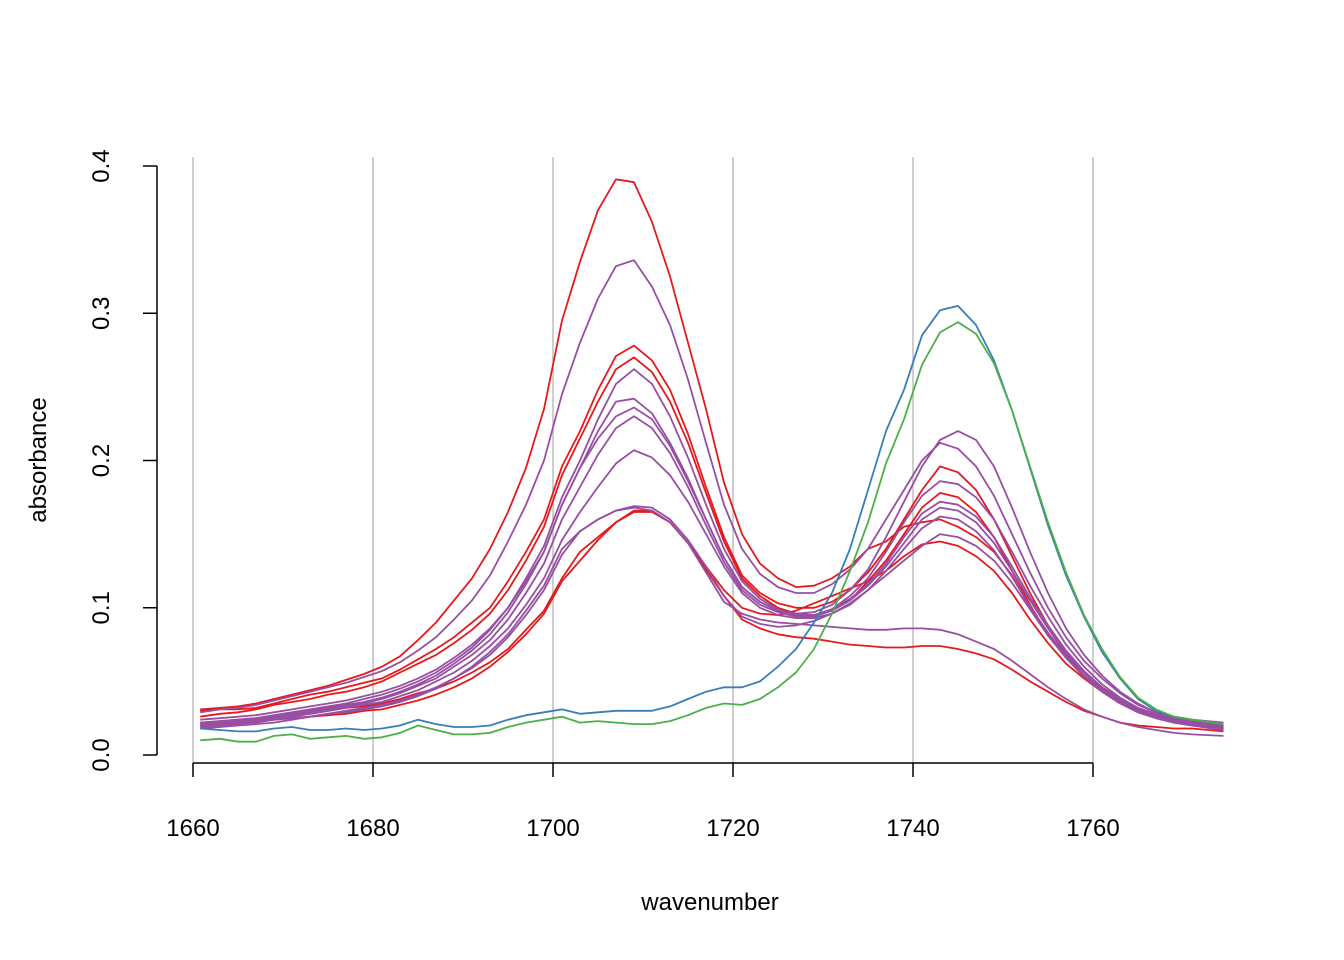  What do you see at coordinates (101, 460) in the screenshot?
I see `y-tick-label: 0.2` at bounding box center [101, 460].